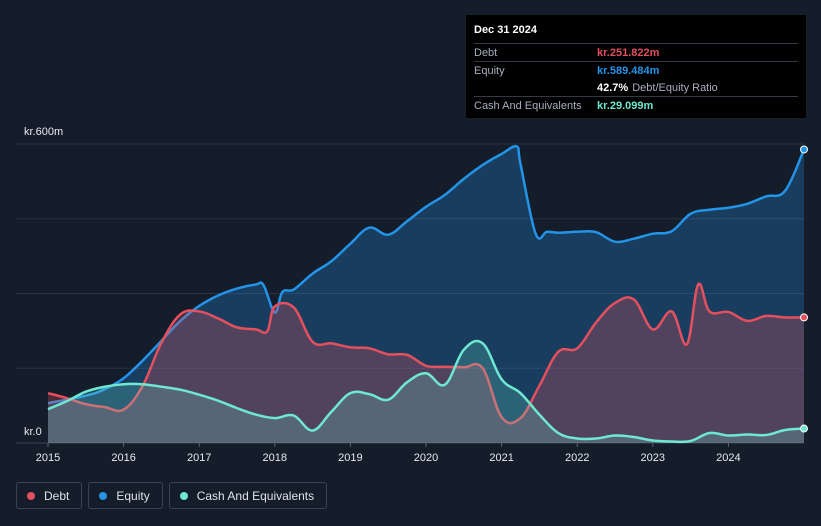 This screenshot has width=821, height=526. Describe the element at coordinates (133, 495) in the screenshot. I see `legend-equity-label: Equity` at that location.